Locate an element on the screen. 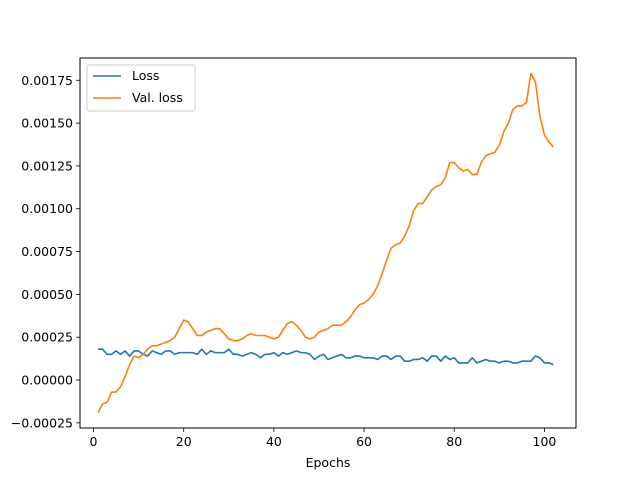  y-tick-label: 0.00025 is located at coordinates (47, 337).